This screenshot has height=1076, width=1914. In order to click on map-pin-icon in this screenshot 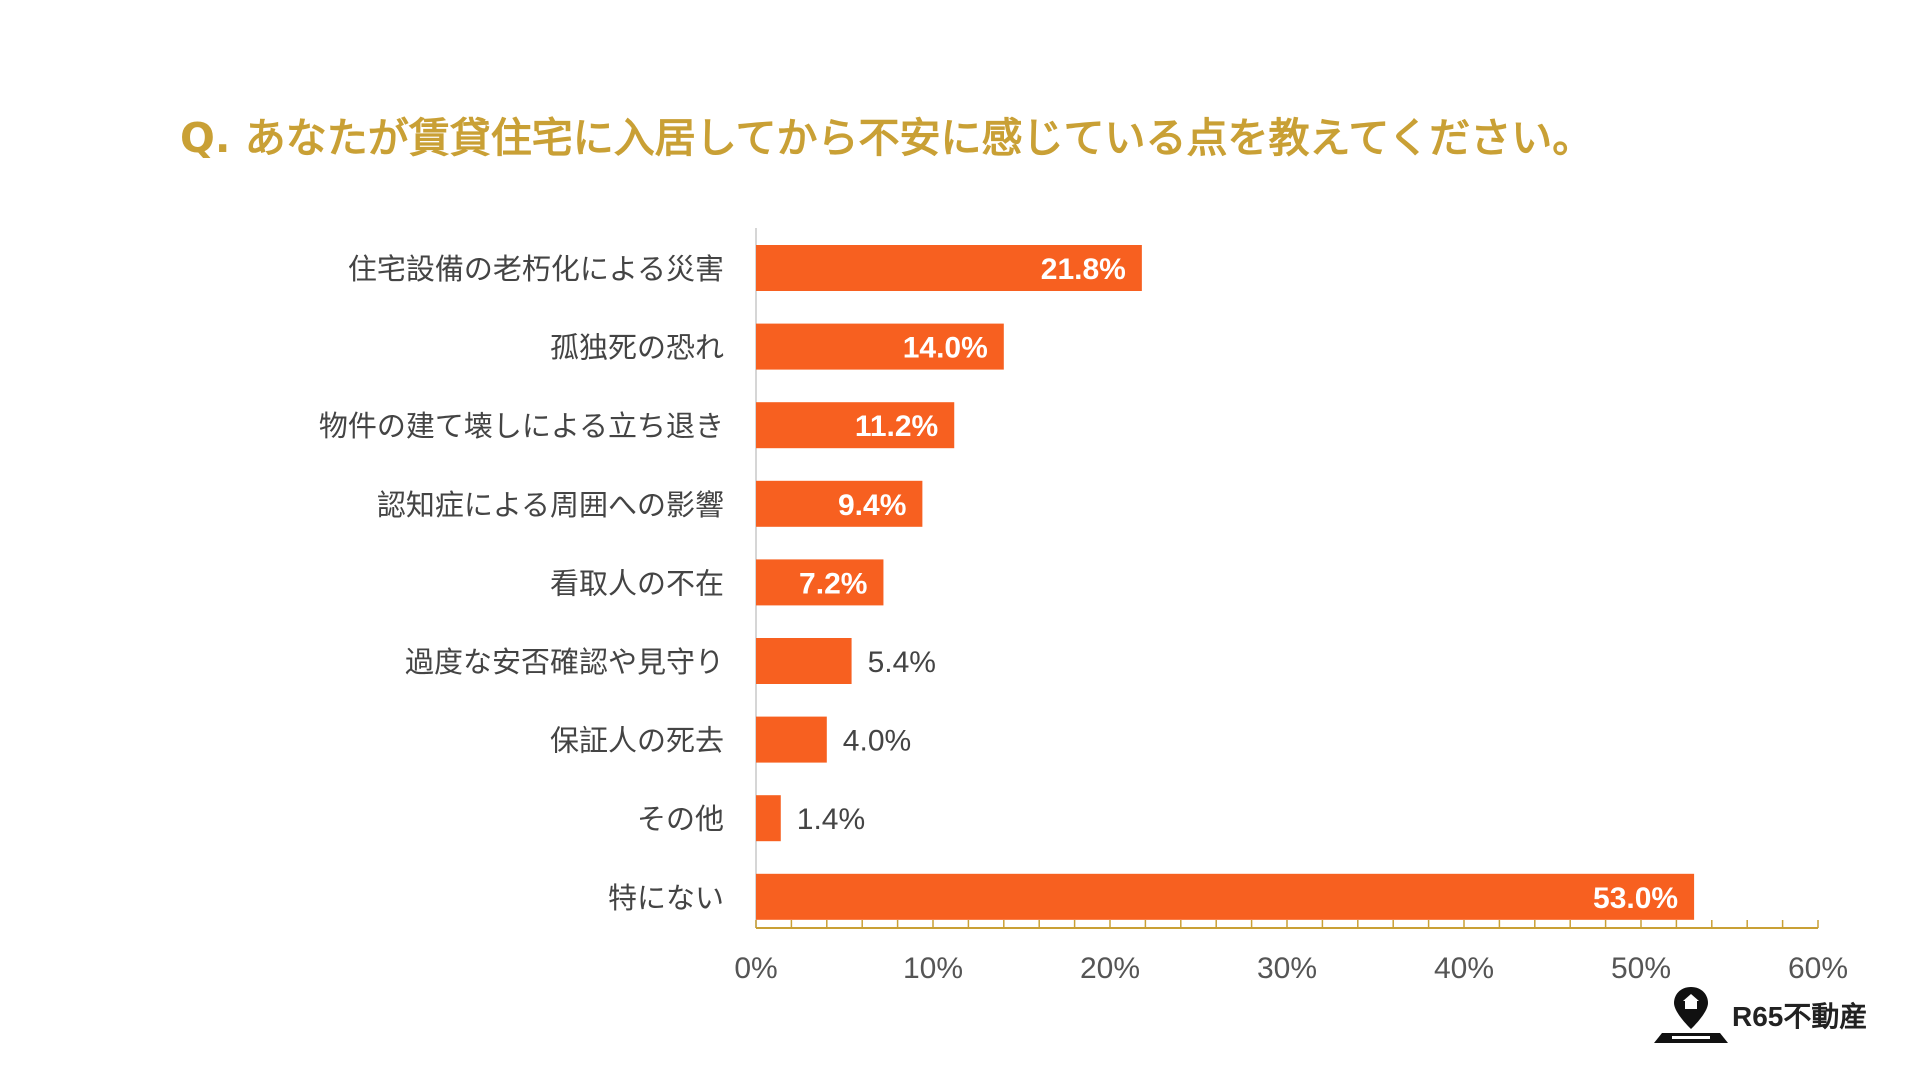, I will do `click(1691, 1015)`.